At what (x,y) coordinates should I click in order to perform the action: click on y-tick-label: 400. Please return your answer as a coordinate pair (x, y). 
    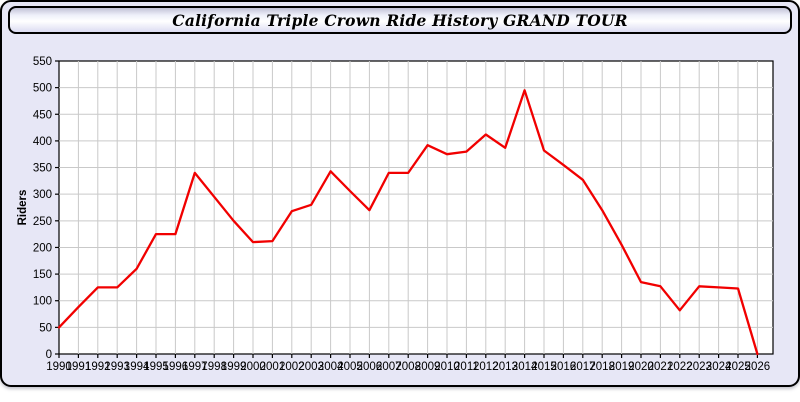
    Looking at the image, I should click on (42, 142).